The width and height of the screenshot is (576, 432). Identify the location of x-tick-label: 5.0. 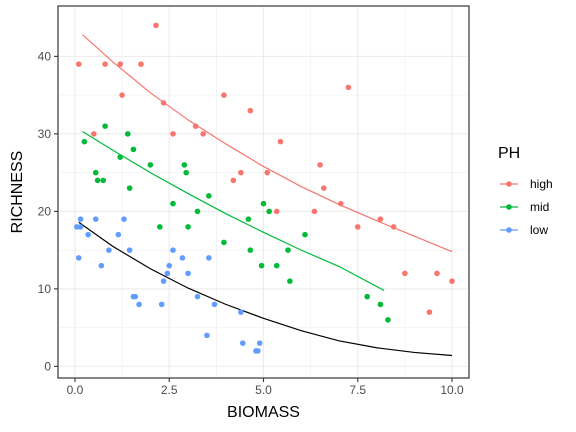
(263, 390).